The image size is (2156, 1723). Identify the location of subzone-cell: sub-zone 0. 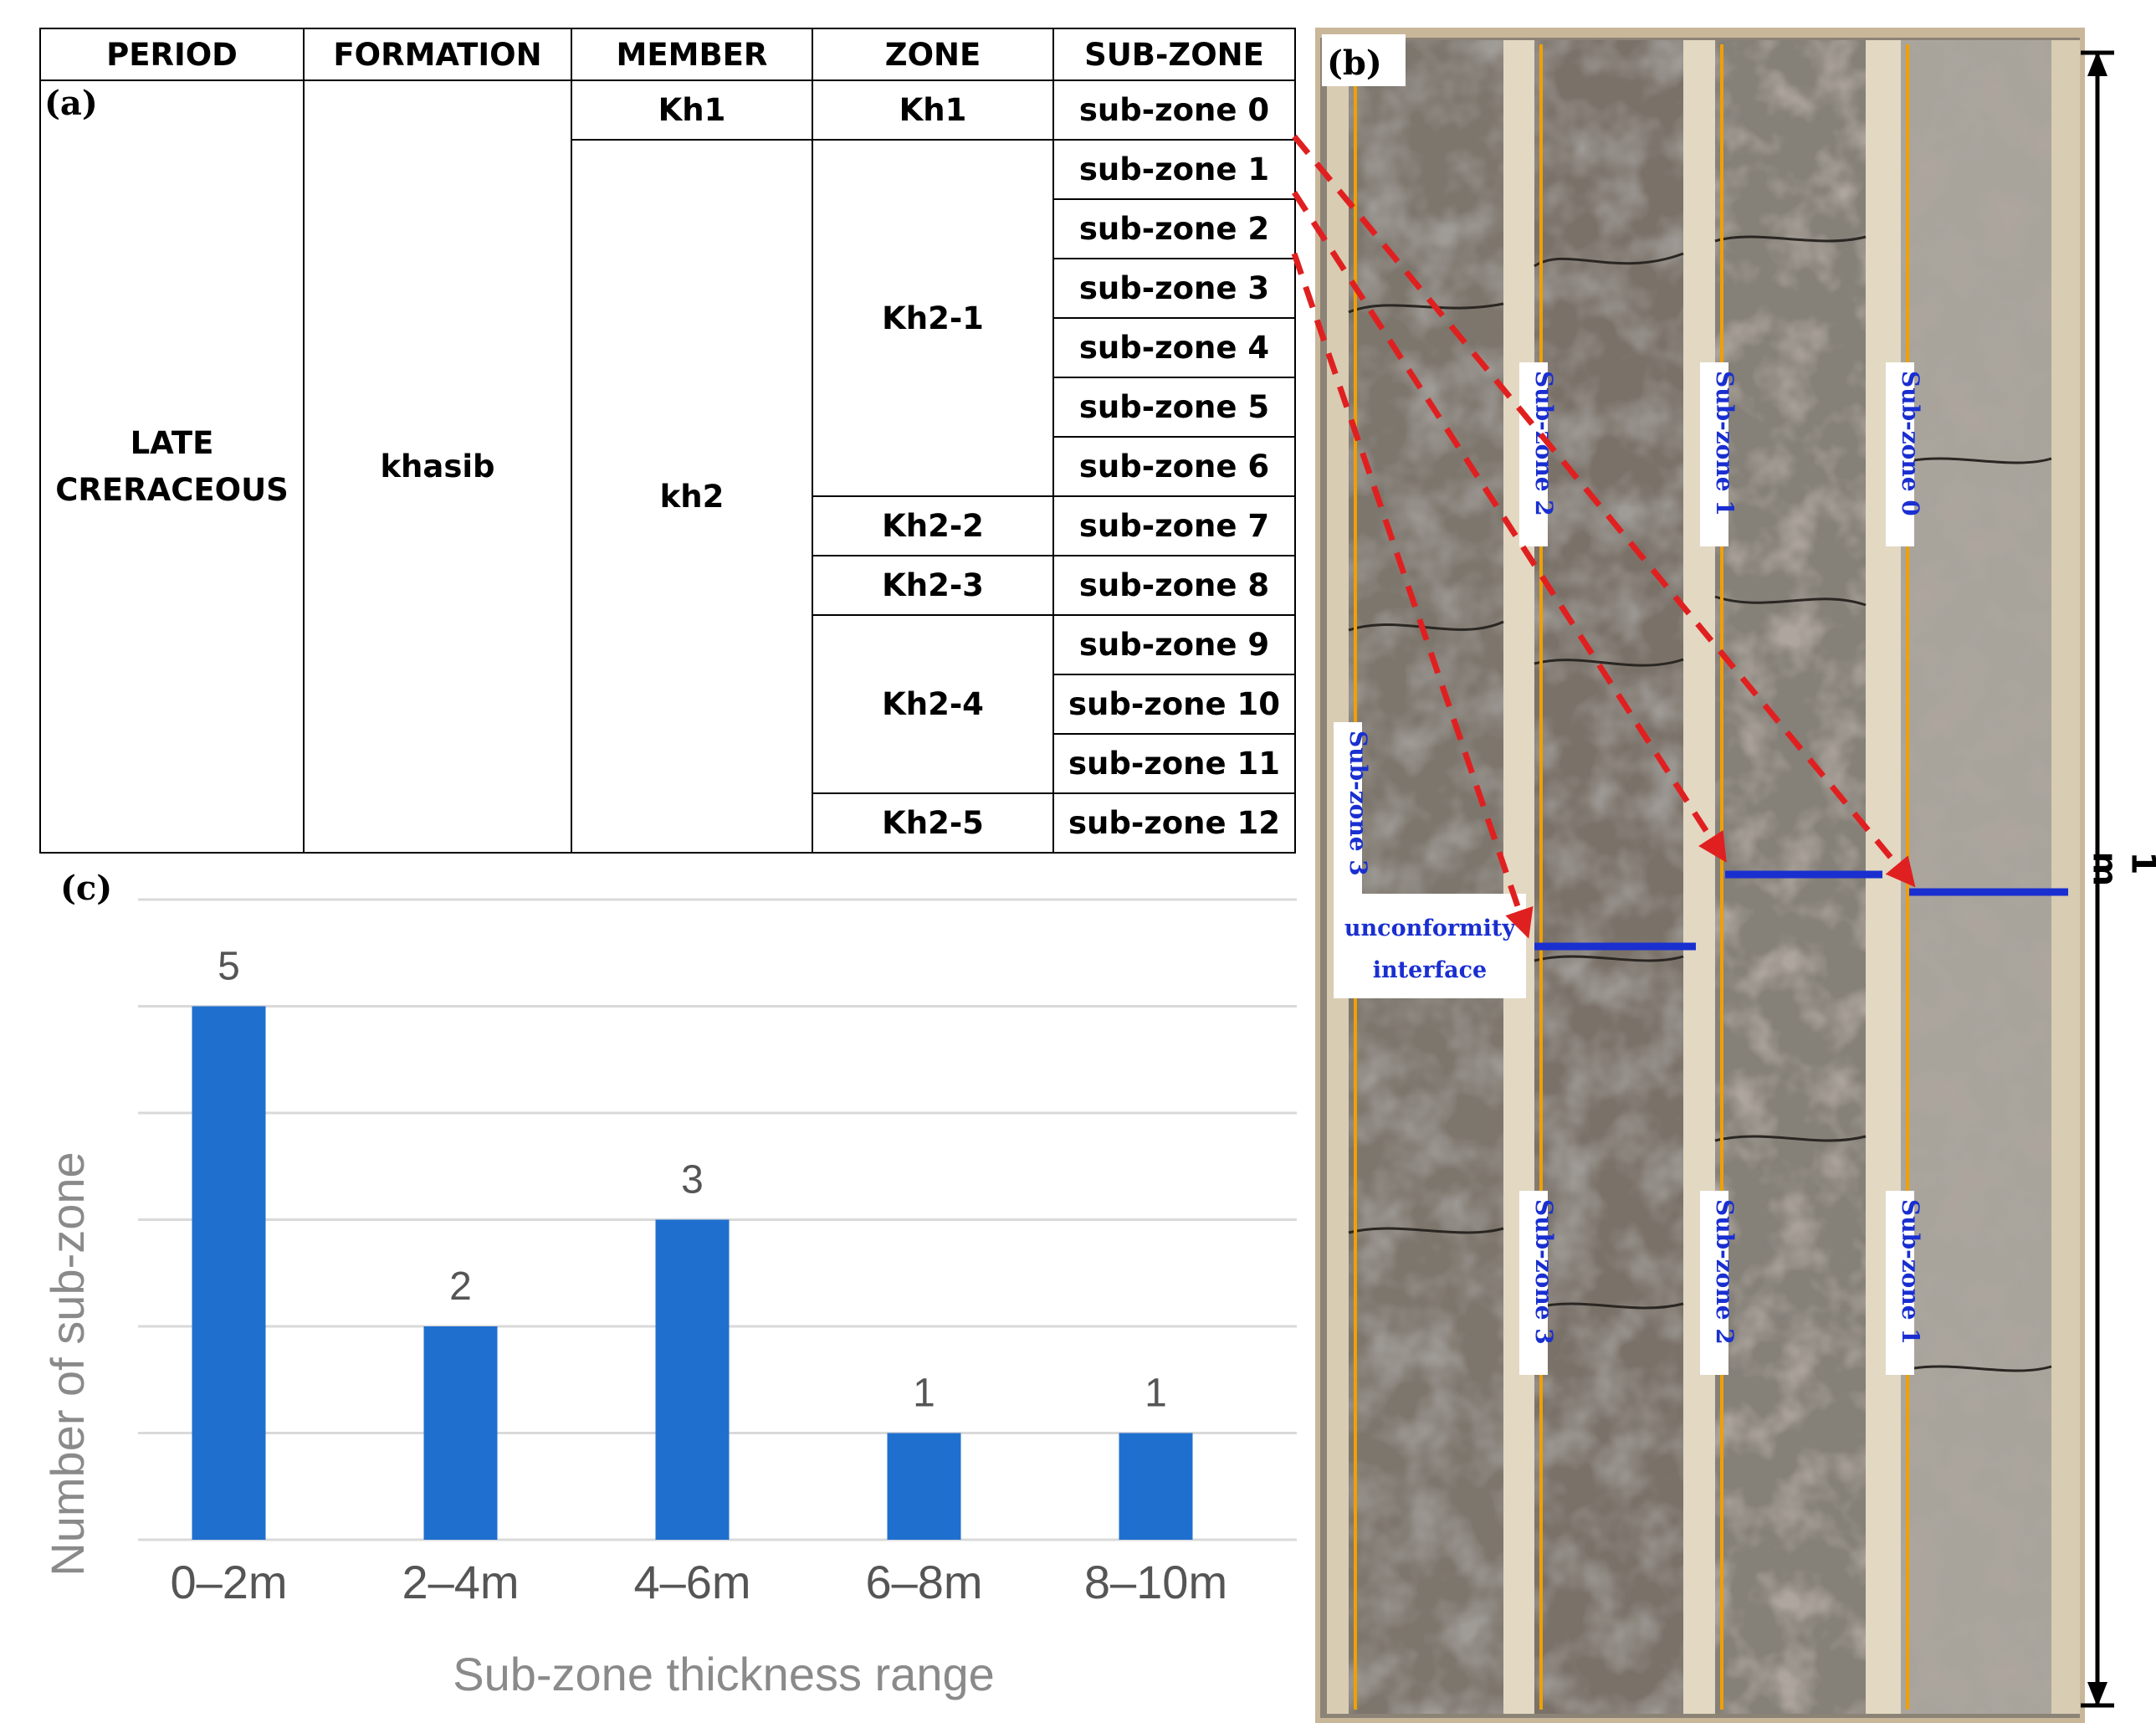
(1174, 110).